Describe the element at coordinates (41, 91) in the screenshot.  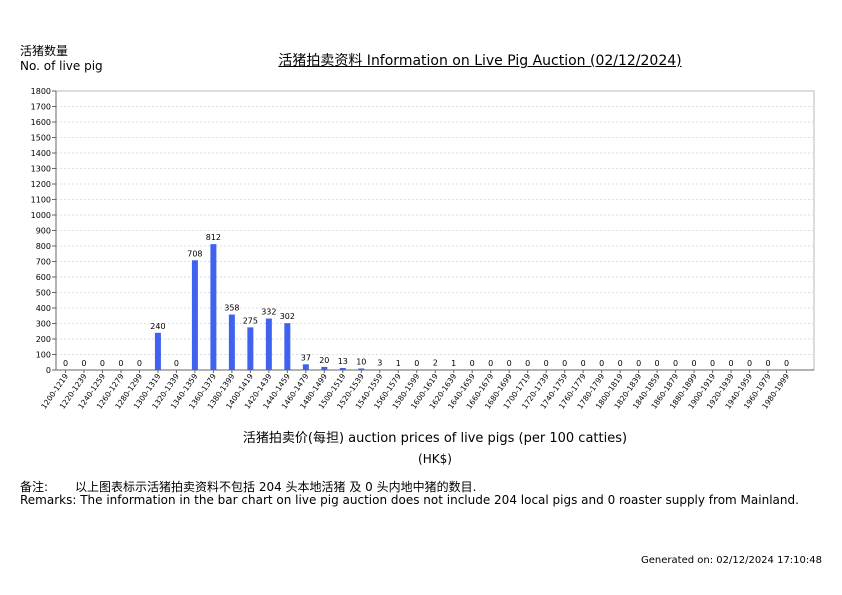
I see `y-tick-label: 1800` at that location.